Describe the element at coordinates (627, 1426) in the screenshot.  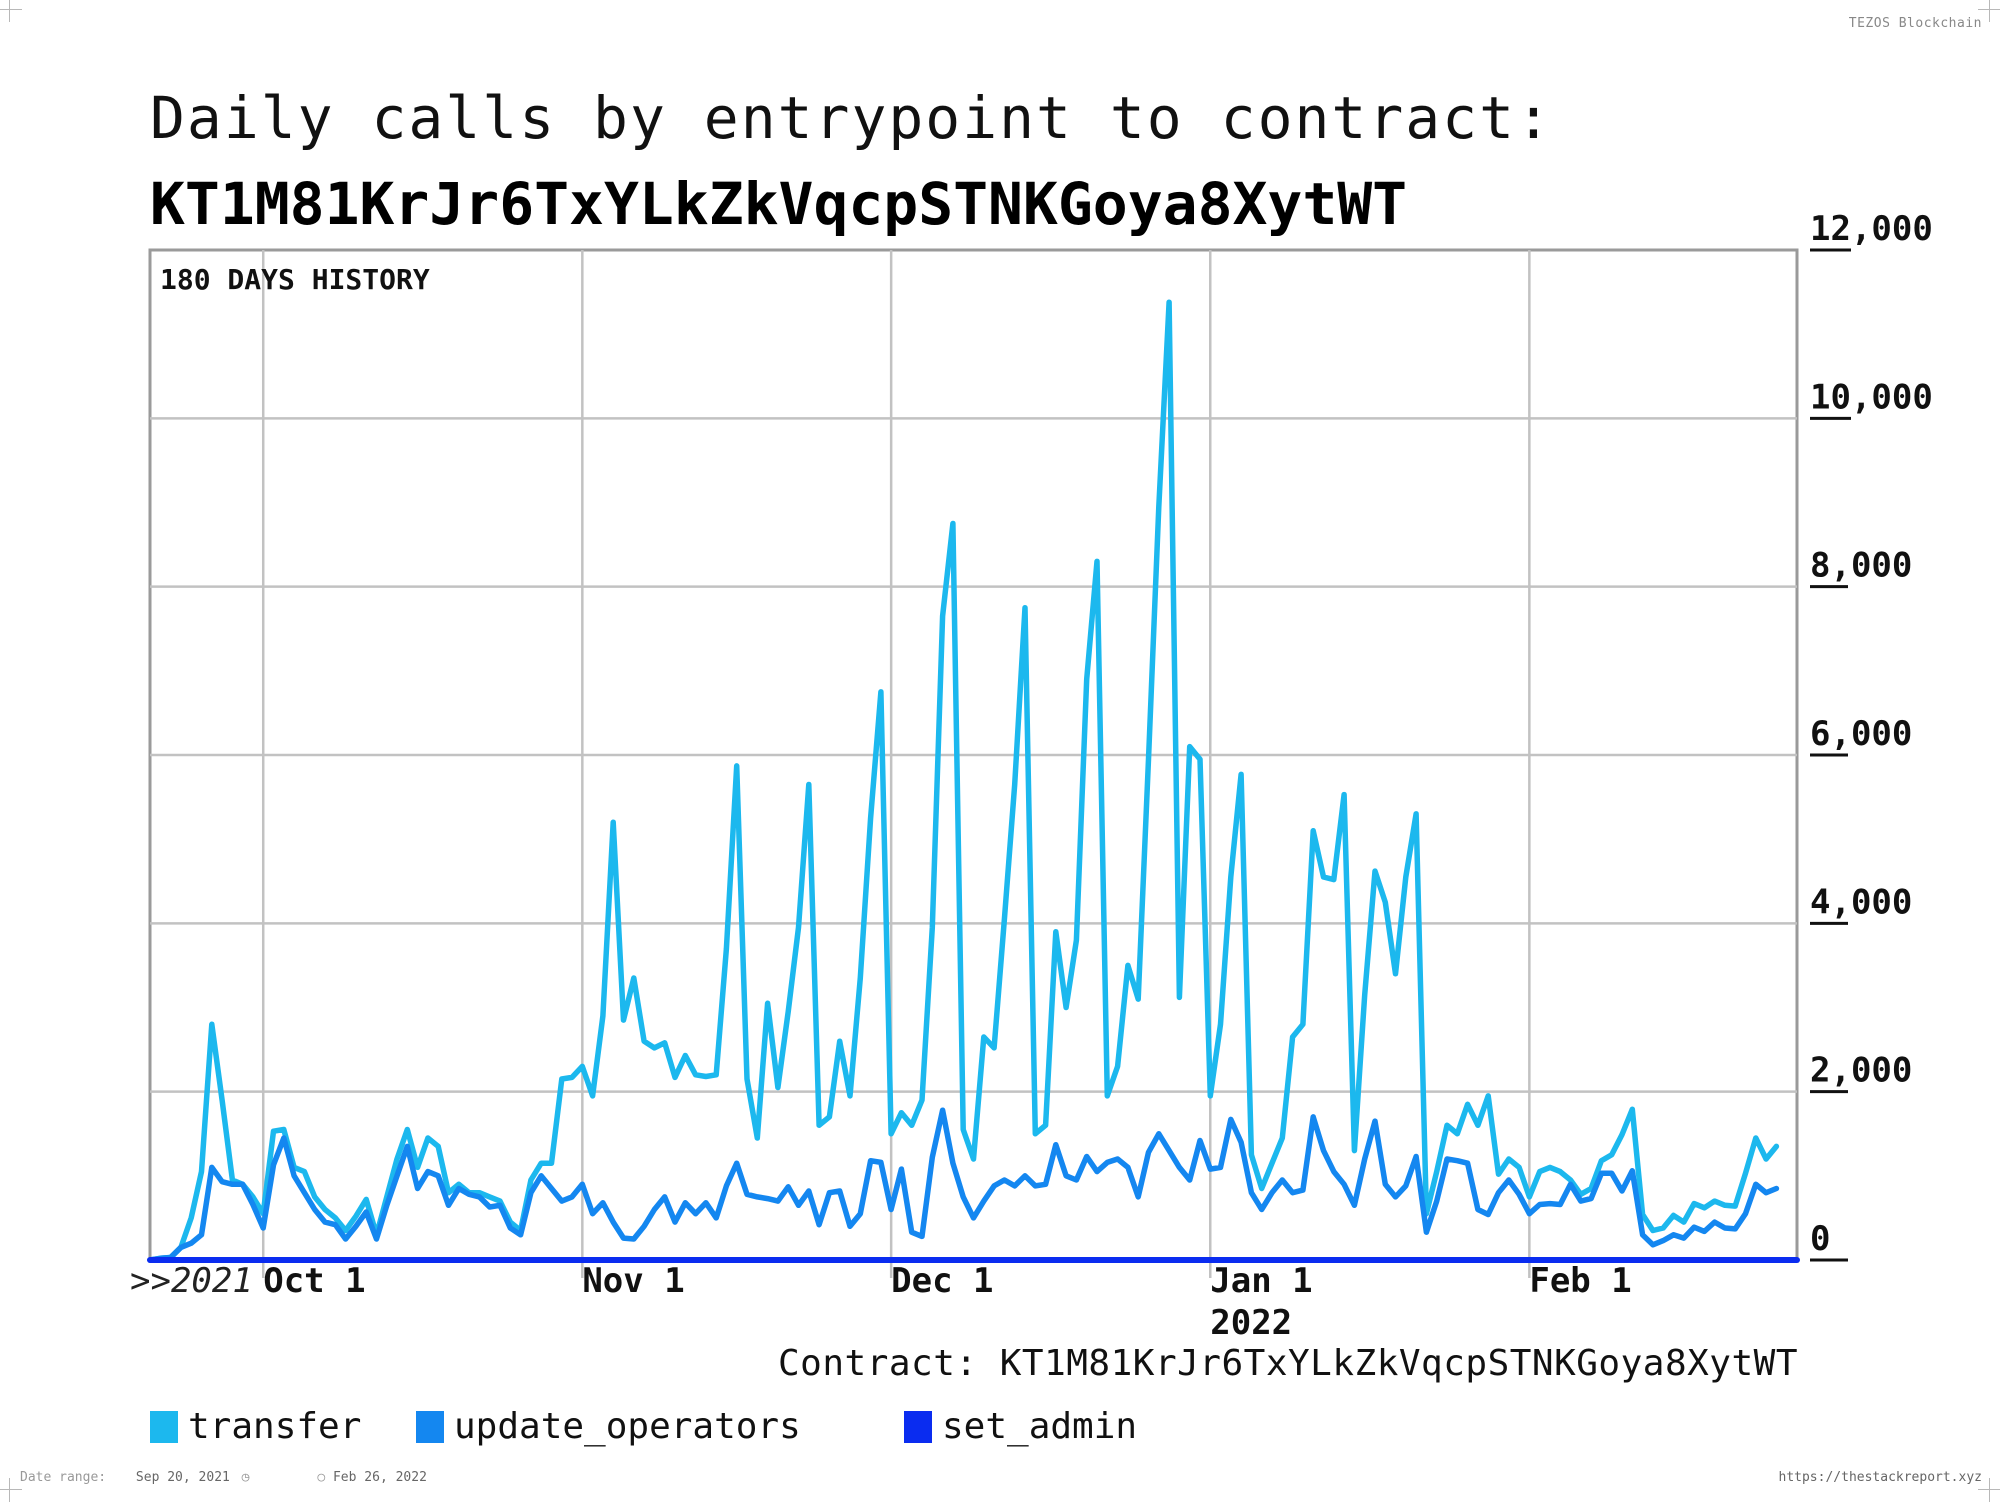
I see `legend-label-update-operators: update_operators` at that location.